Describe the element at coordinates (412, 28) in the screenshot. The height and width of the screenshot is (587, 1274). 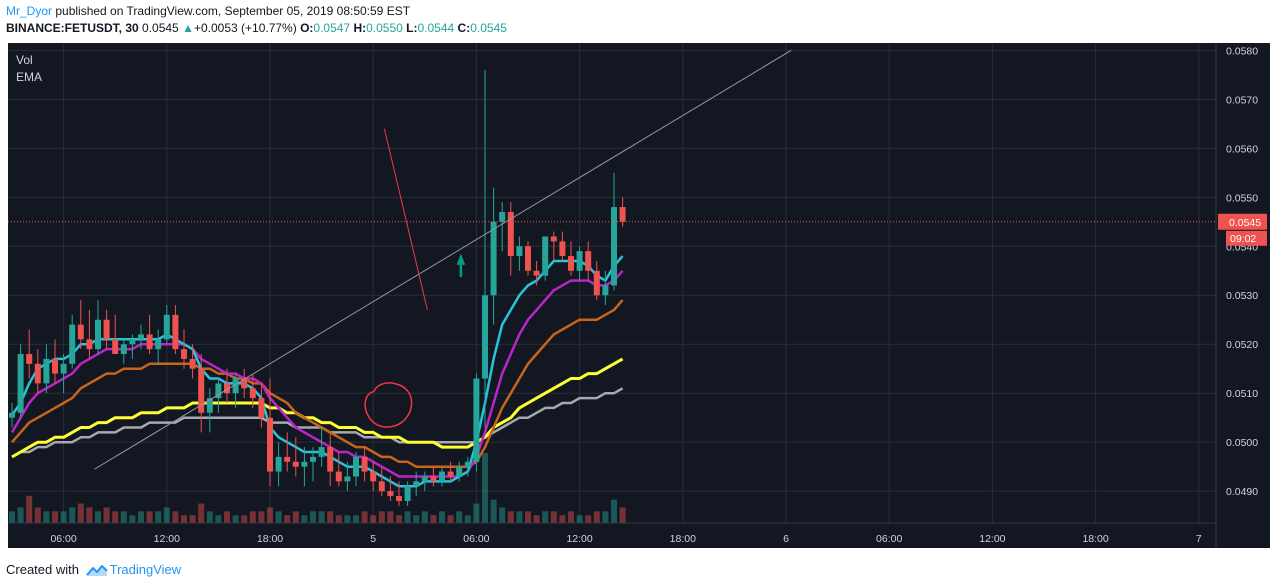
I see `low-label: L:` at that location.